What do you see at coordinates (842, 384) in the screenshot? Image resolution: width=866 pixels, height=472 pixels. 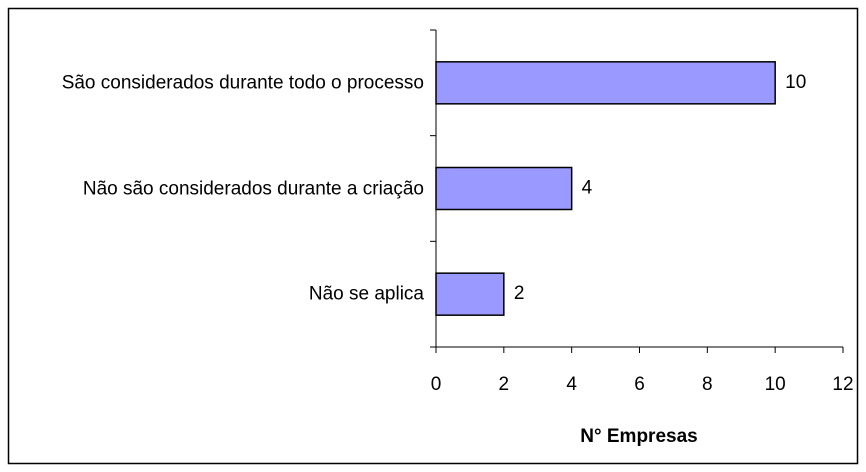 I see `x-tick-label: 12` at bounding box center [842, 384].